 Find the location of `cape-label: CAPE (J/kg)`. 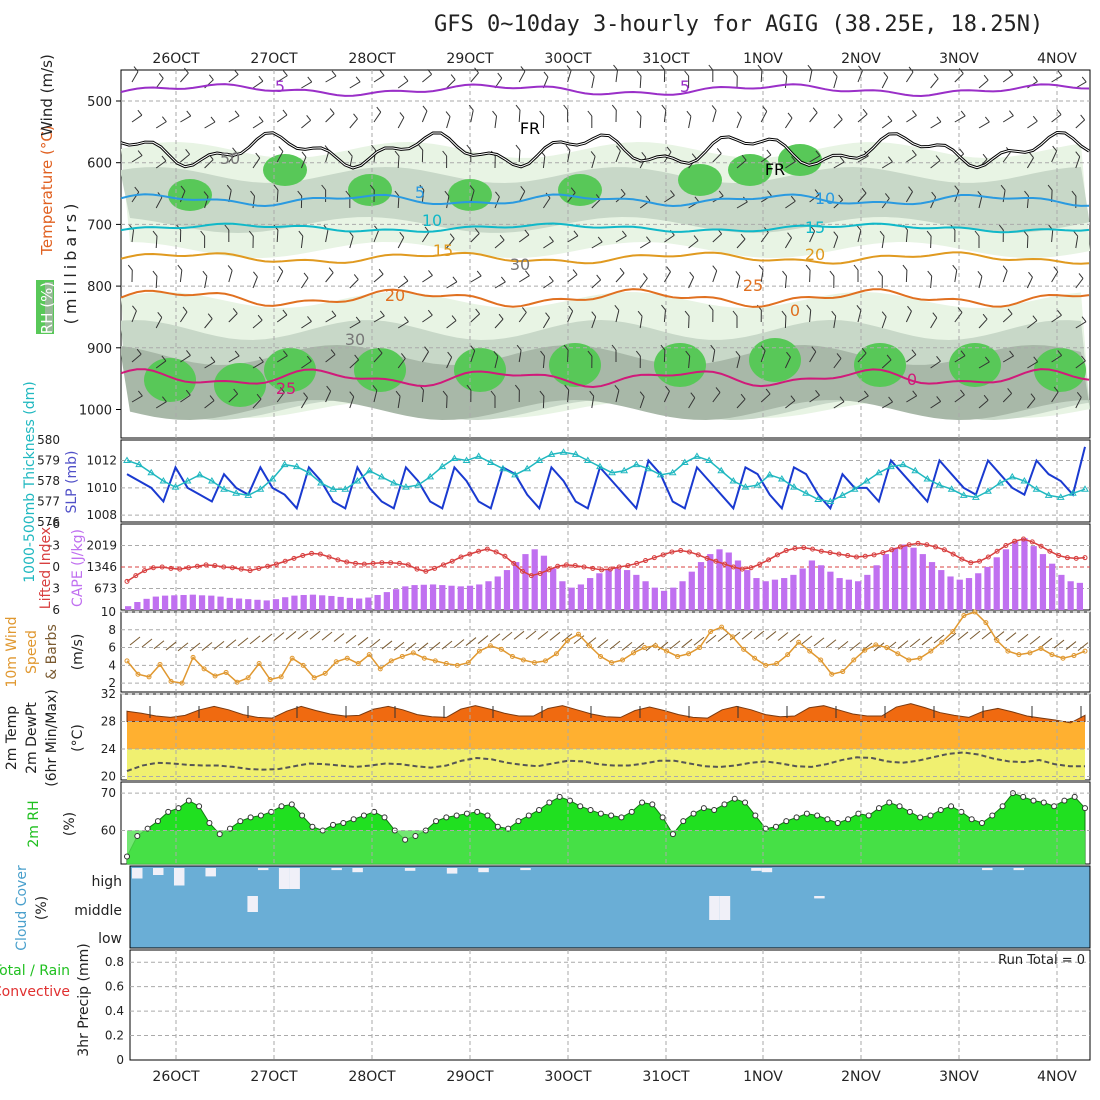

cape-label: CAPE (J/kg) is located at coordinates (78, 568).